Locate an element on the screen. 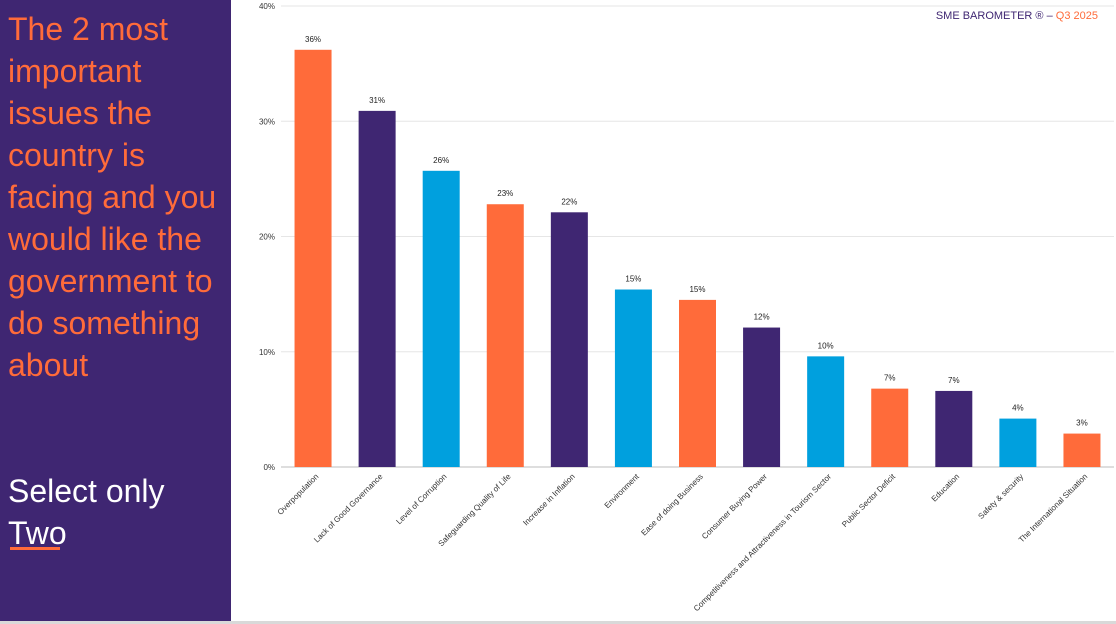 The width and height of the screenshot is (1116, 624). data-label: 10% is located at coordinates (826, 345).